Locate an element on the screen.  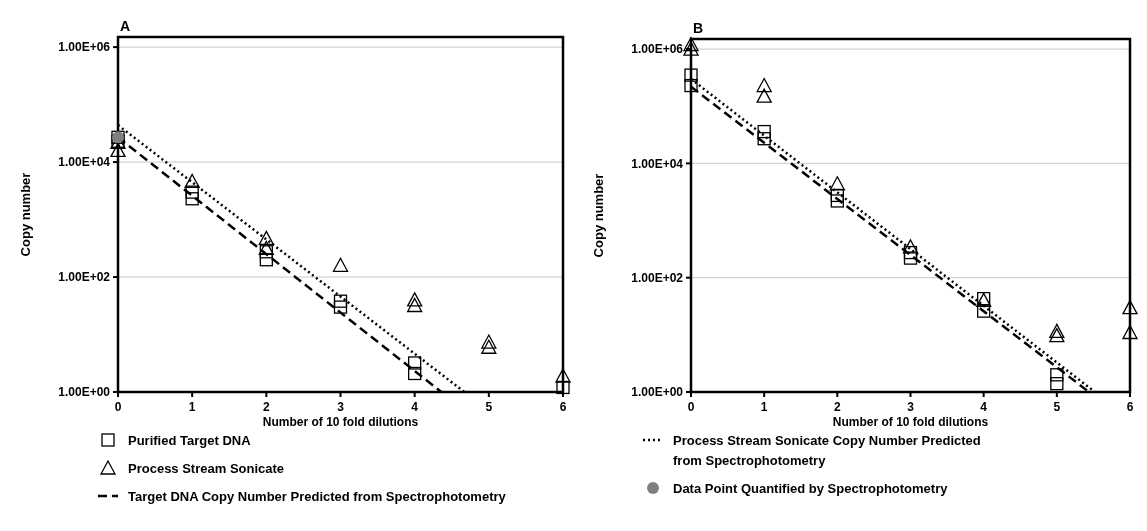
legend-label: Purified Target DNA is located at coordinates (190, 440).